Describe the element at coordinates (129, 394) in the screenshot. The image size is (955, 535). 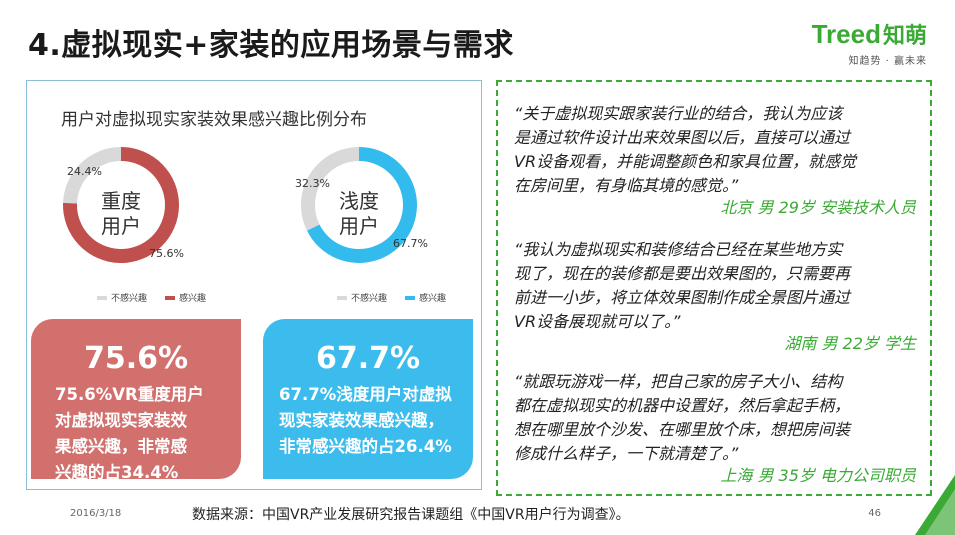
I see `card-line: 75.6%VR重度用户` at that location.